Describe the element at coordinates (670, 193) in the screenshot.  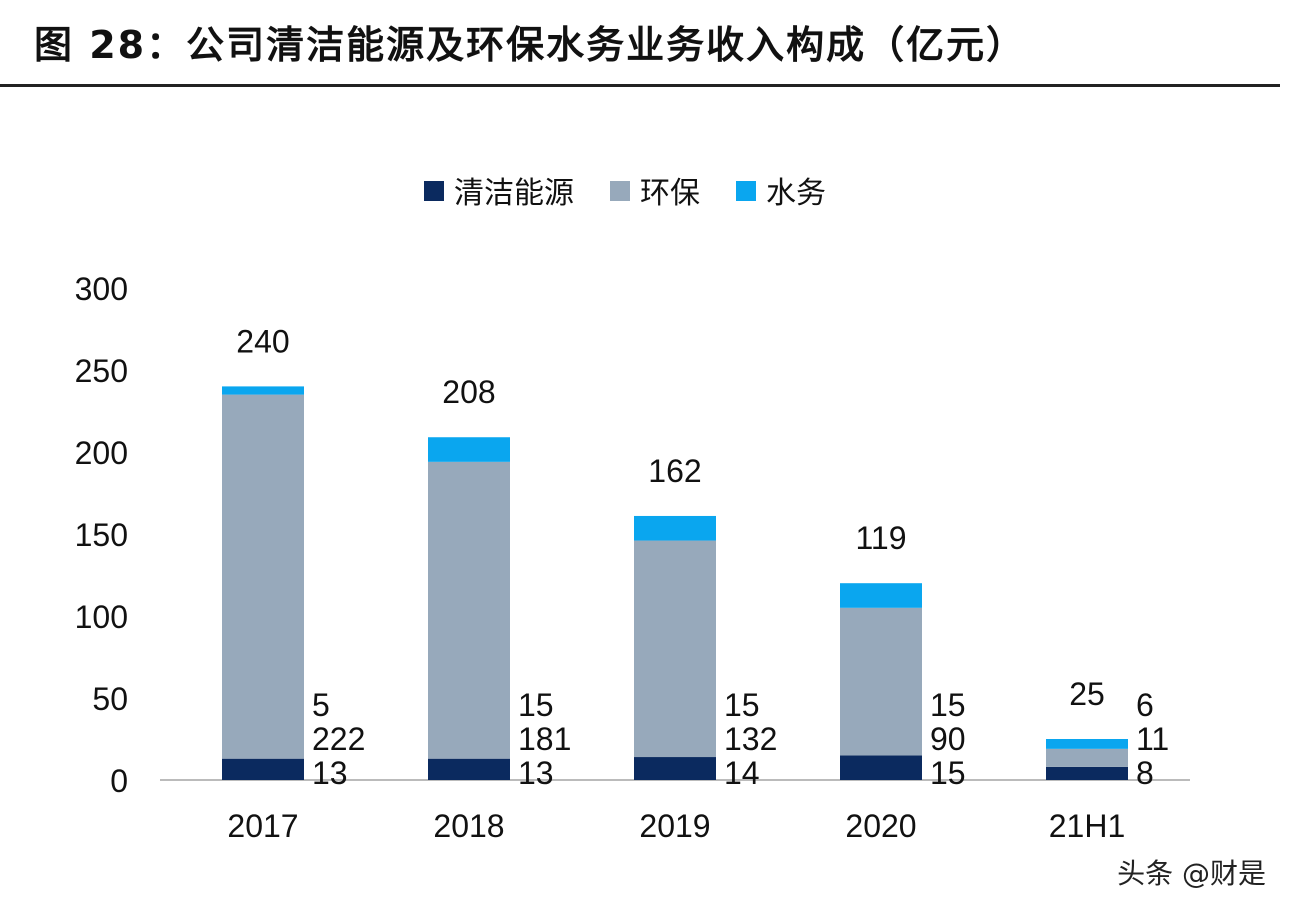
I see `legend-label: 环保` at that location.